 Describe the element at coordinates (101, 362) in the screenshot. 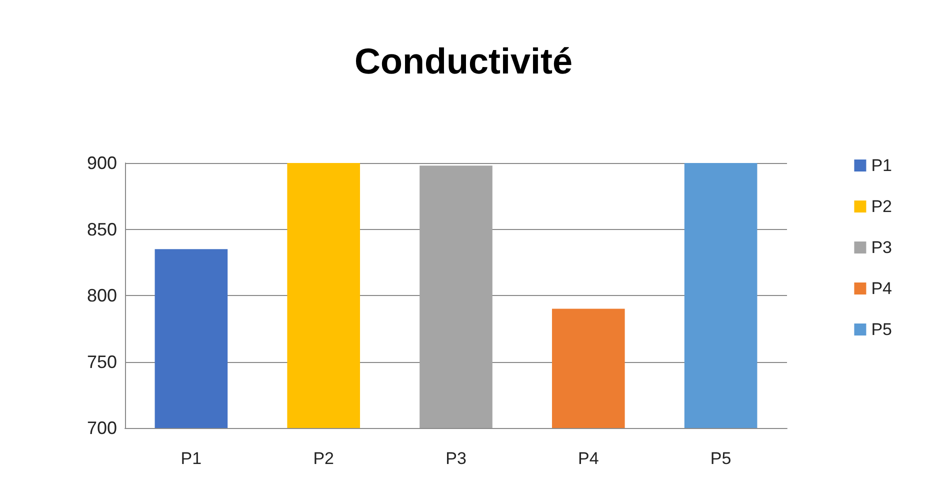

I see `y-tick-label: 750` at that location.